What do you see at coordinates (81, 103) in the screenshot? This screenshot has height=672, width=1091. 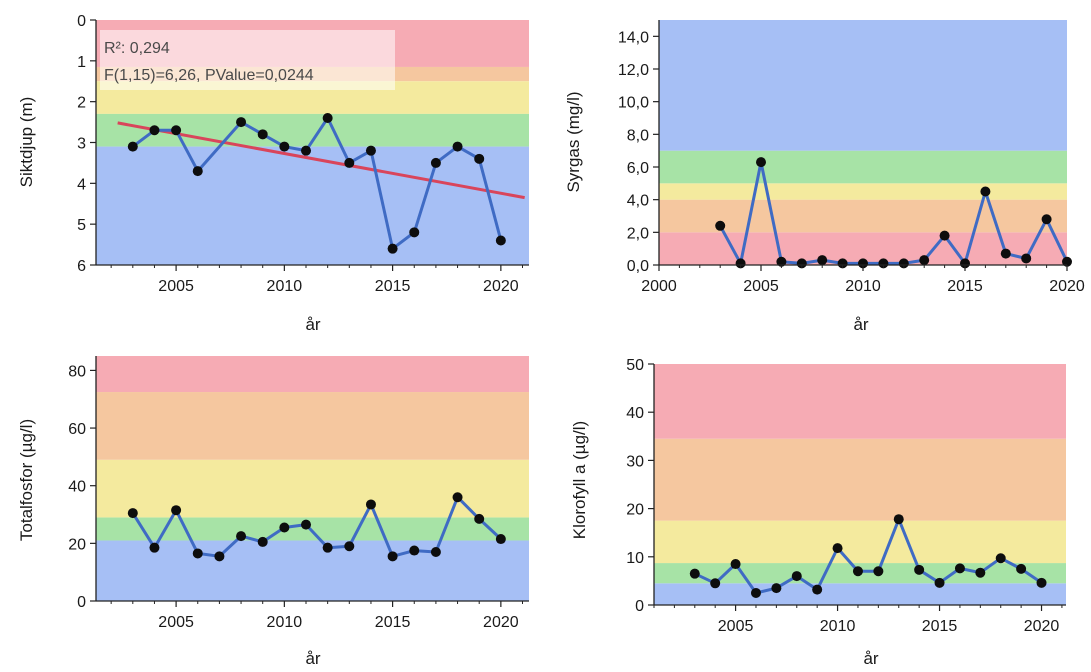 I see `y-tick-label: 2` at bounding box center [81, 103].